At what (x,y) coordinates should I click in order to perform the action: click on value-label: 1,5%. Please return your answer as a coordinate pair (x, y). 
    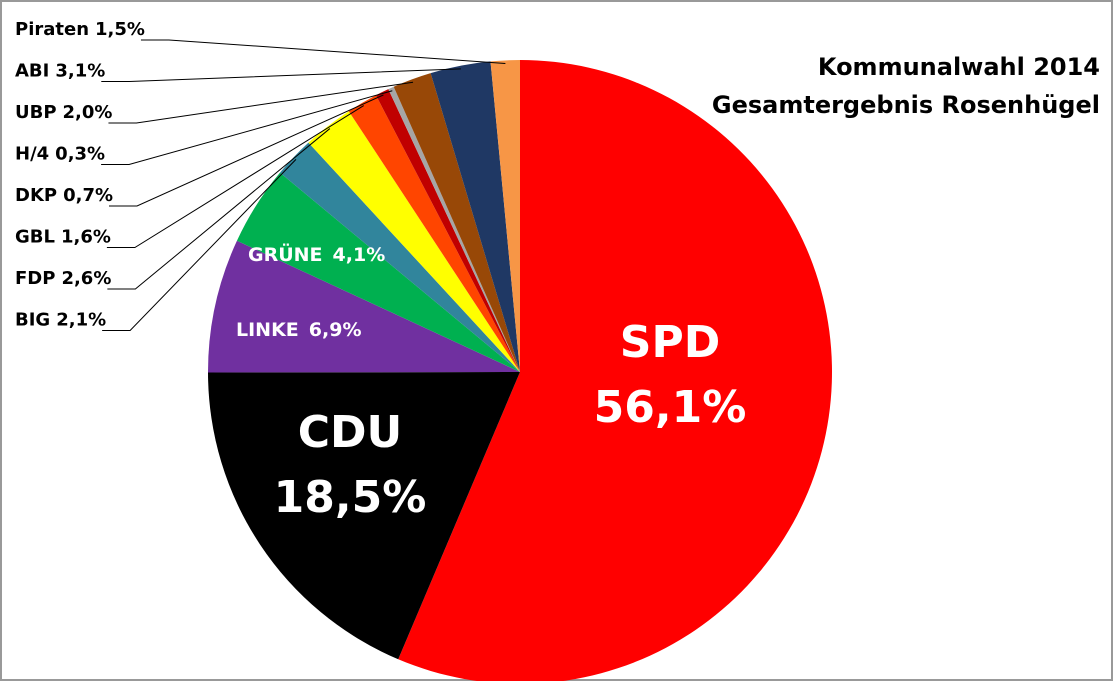
    Looking at the image, I should click on (120, 29).